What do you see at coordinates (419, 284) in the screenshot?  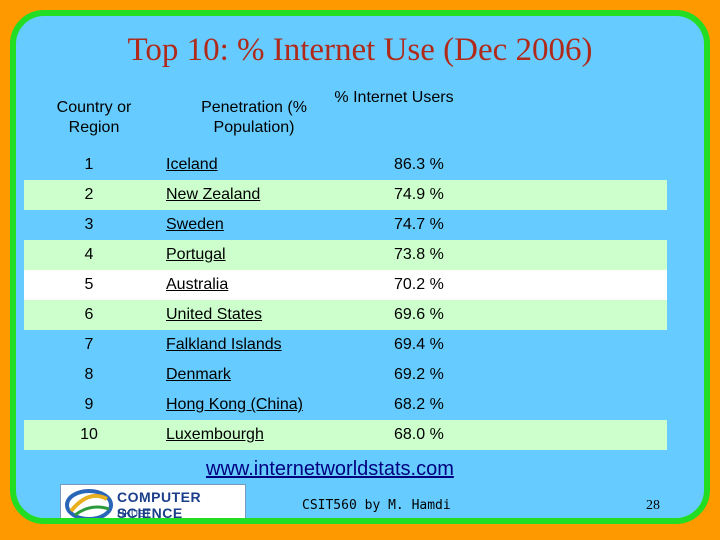 I see `pct-cell: 70.2 %` at bounding box center [419, 284].